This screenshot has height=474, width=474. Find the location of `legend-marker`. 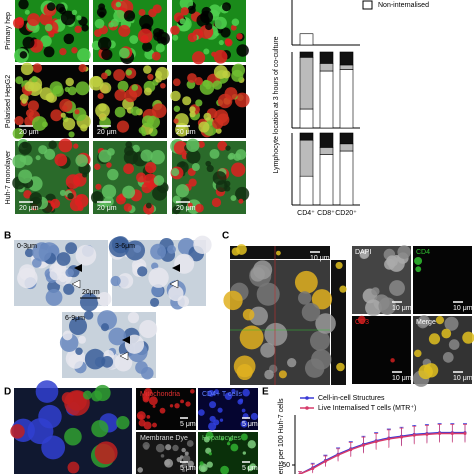

legend-marker is located at coordinates (307, 408).